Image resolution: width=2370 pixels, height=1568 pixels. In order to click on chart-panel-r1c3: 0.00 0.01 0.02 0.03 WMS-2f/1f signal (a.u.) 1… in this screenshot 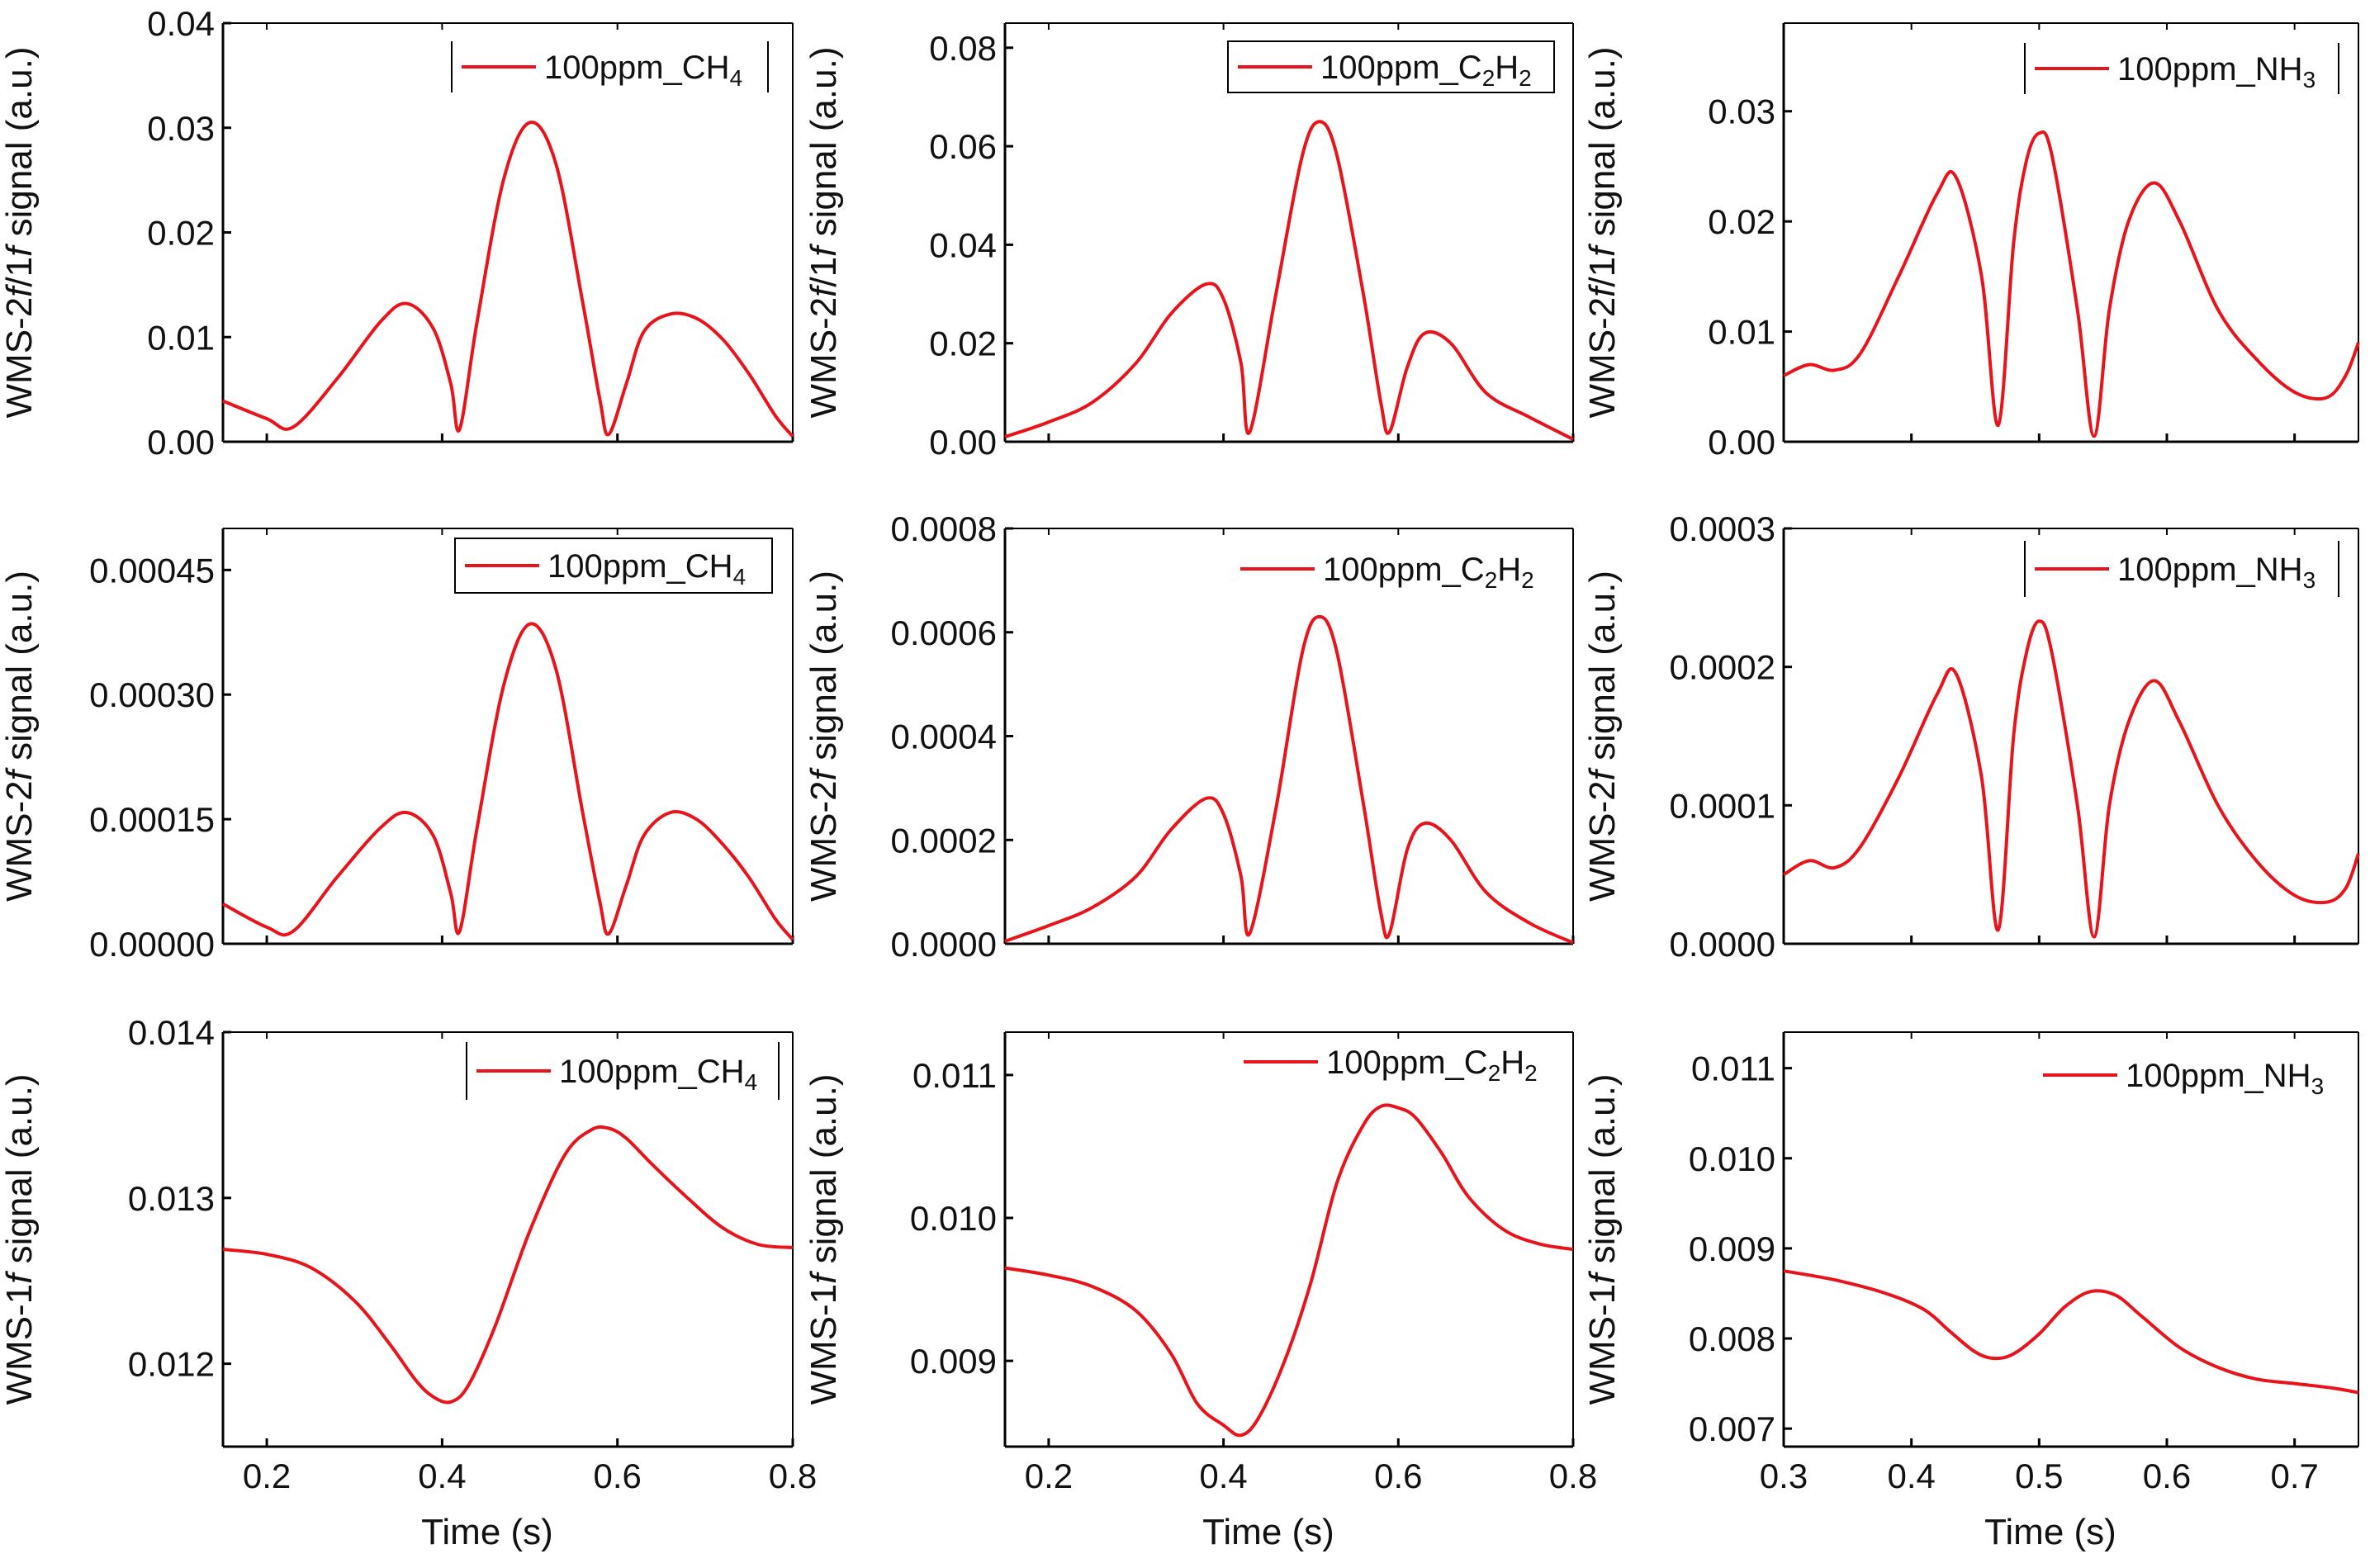, I will do `click(1971, 242)`.